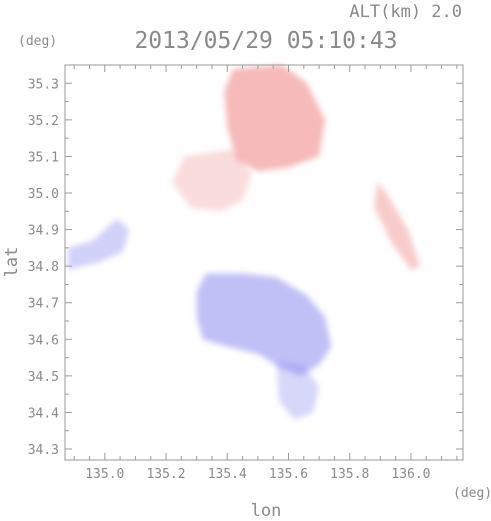 The image size is (491, 521). Describe the element at coordinates (405, 12) in the screenshot. I see `altitude-label: ALT(km) 2.0` at that location.